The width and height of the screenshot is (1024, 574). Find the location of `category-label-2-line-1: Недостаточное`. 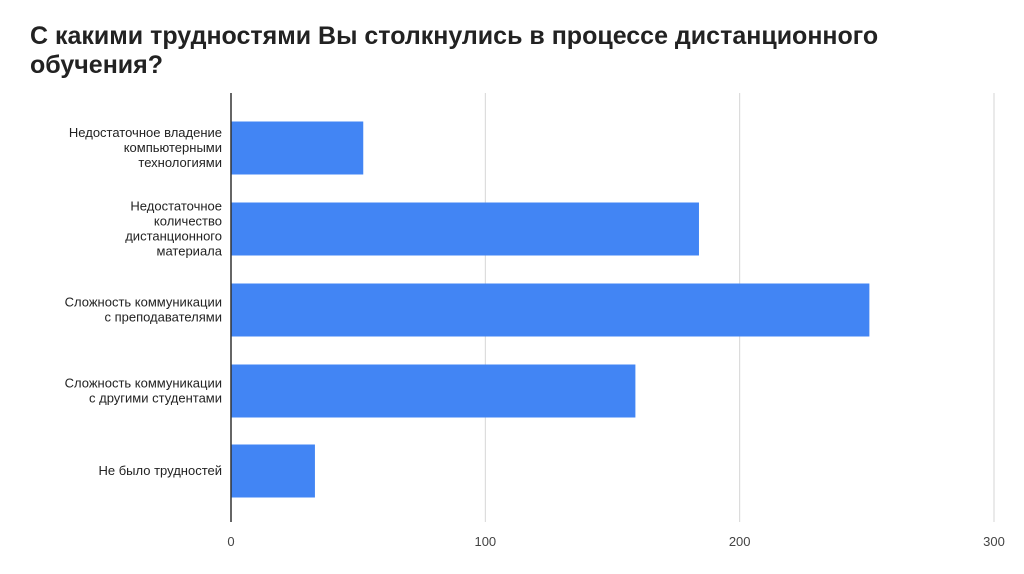

category-label-2-line-1: Недостаточное is located at coordinates (176, 206).